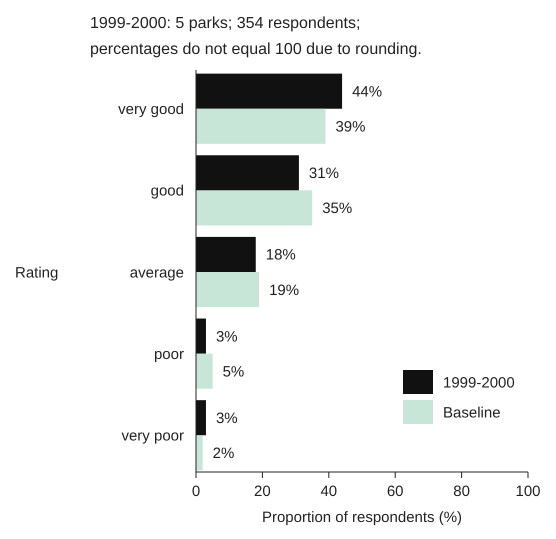 This screenshot has height=539, width=556. What do you see at coordinates (329, 491) in the screenshot?
I see `x-tick-label: 40` at bounding box center [329, 491].